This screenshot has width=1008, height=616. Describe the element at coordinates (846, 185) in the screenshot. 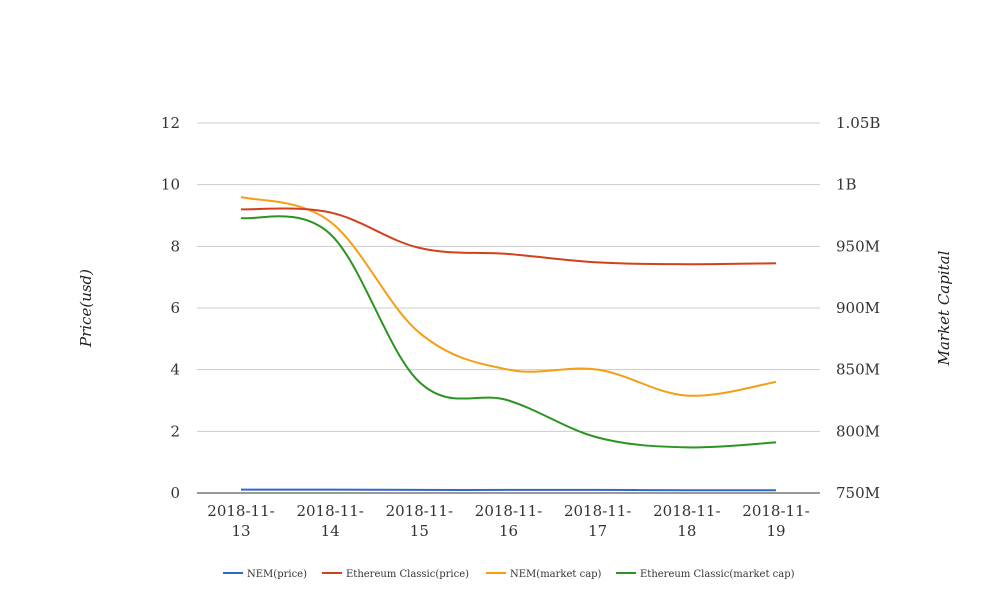

I see `right-y-tick-label: 1B` at that location.